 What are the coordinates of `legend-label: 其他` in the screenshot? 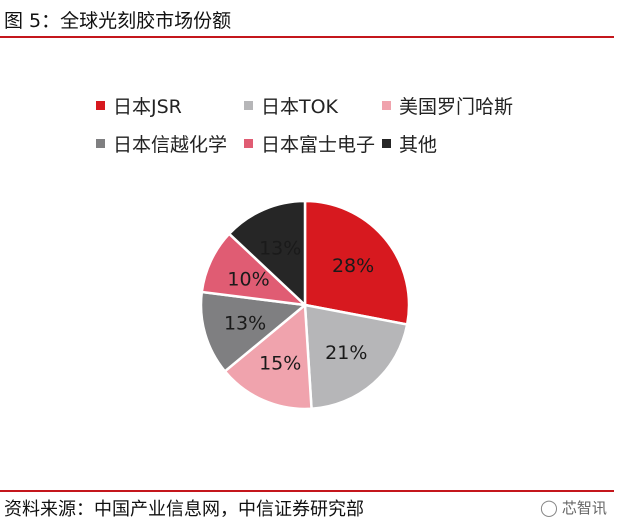 It's located at (418, 144).